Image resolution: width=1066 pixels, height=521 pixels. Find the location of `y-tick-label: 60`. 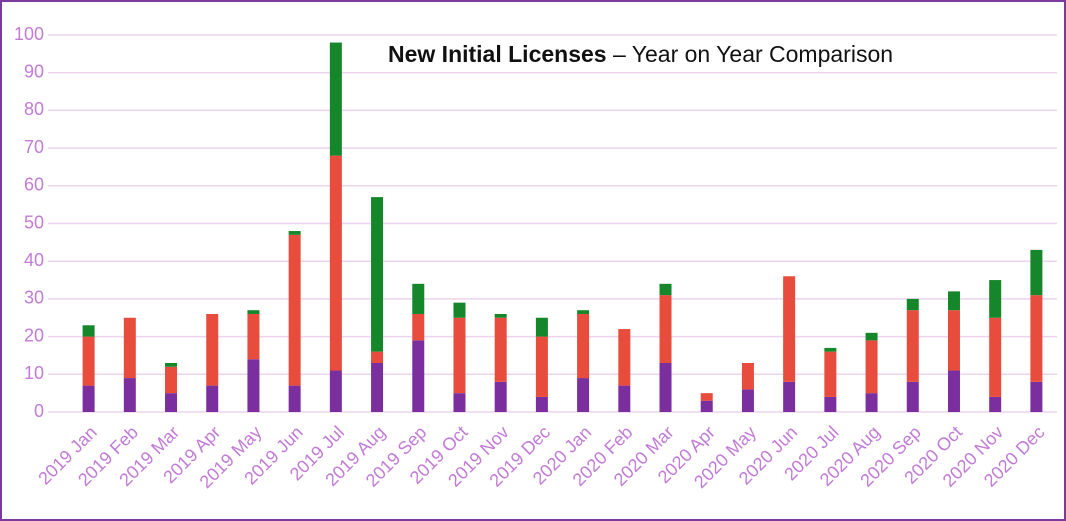

y-tick-label: 60 is located at coordinates (34, 185).